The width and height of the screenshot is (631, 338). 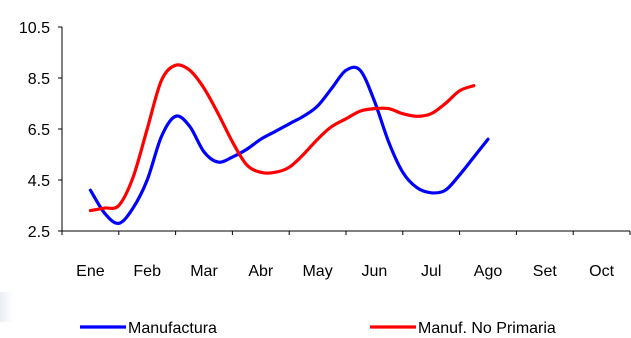 I want to click on left-edge-decoration, so click(x=7, y=307).